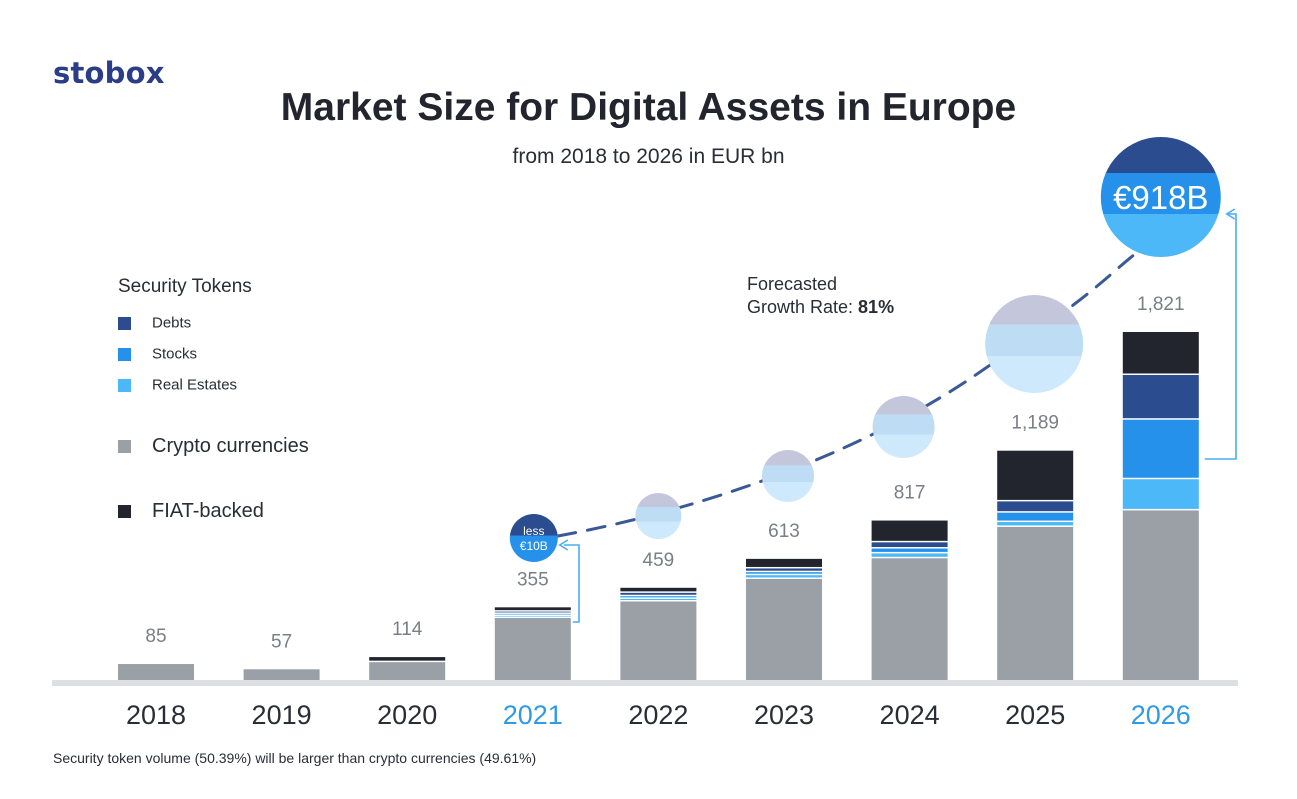 The height and width of the screenshot is (799, 1297). I want to click on legend-group-title: Security Tokens, so click(185, 286).